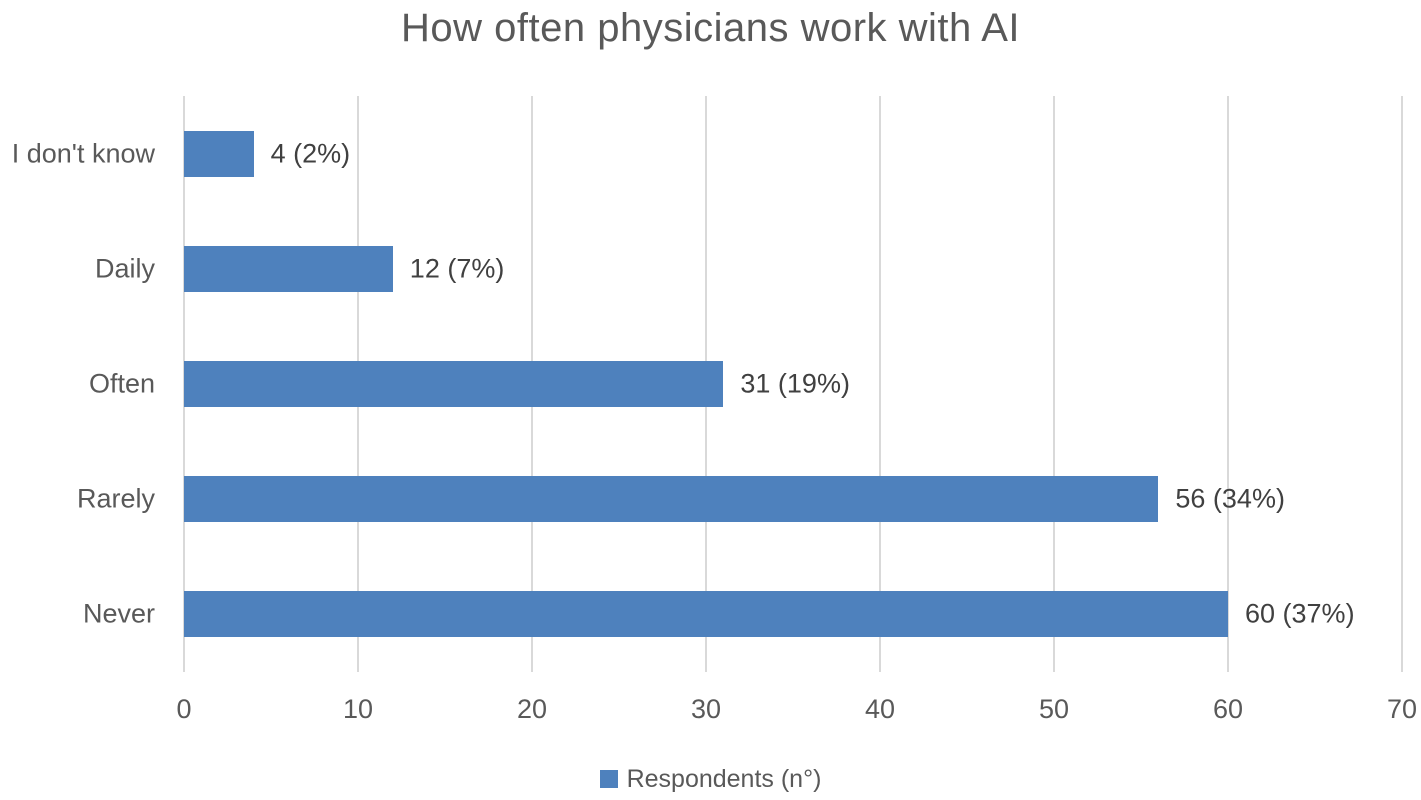 This screenshot has height=800, width=1421. I want to click on category-label: I don't know, so click(83, 153).